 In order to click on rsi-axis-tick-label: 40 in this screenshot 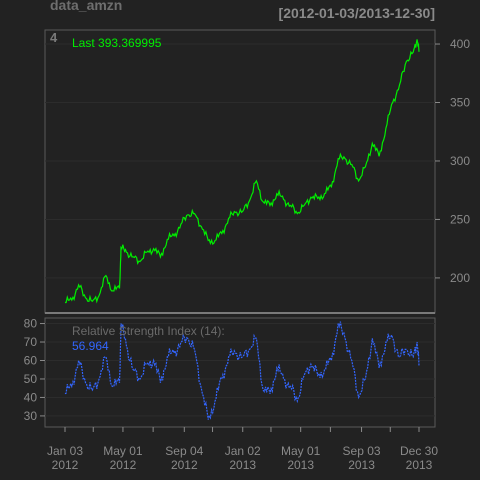, I will do `click(31, 397)`.